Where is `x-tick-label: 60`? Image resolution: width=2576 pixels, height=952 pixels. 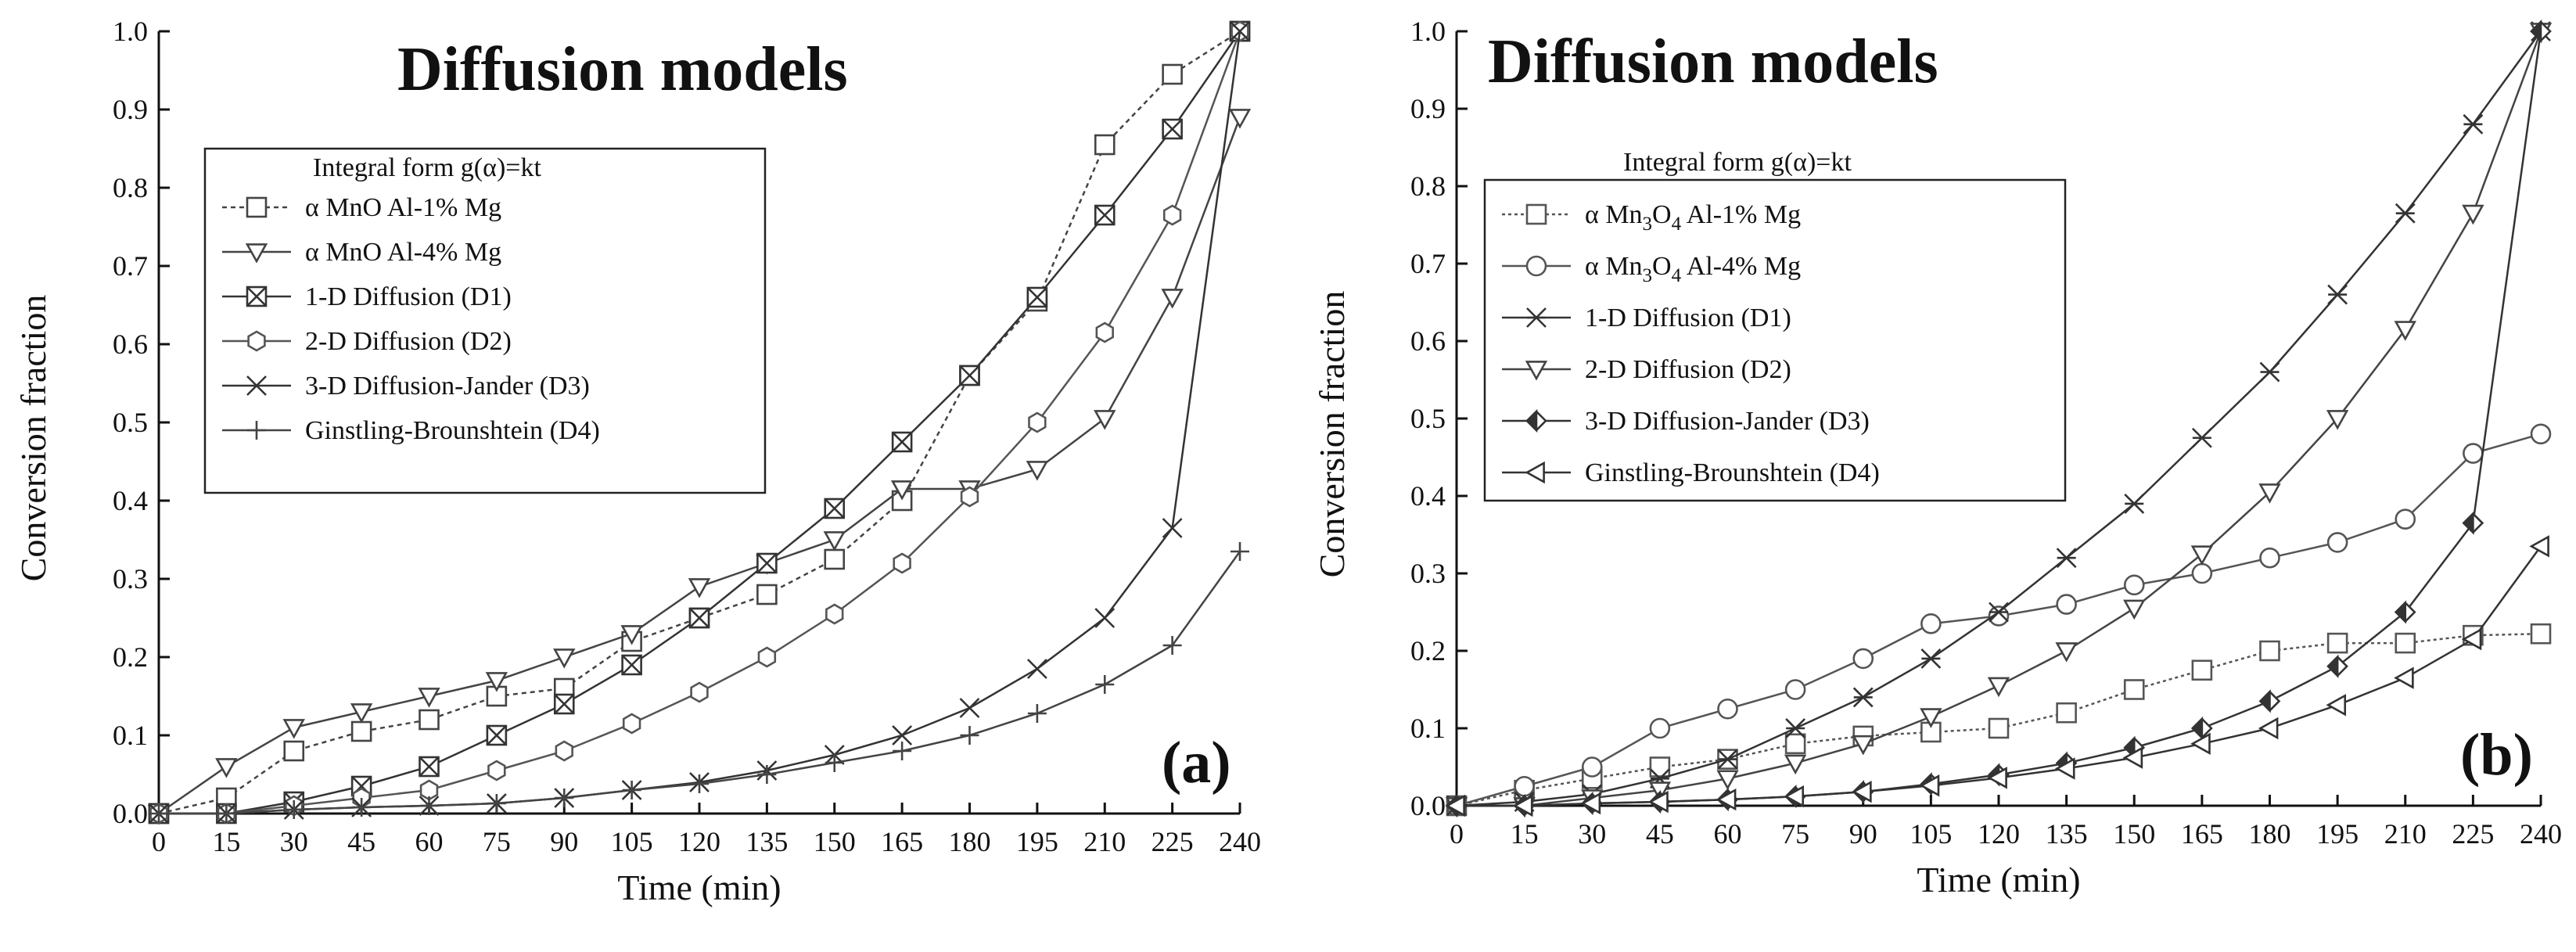
x-tick-label: 60 is located at coordinates (1728, 834).